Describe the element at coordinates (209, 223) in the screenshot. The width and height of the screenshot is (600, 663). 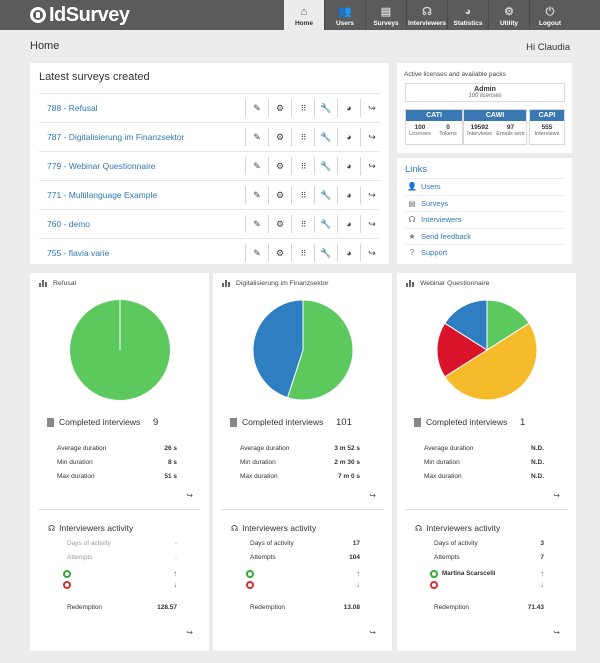
I see `survey-row: 760 - demo ✎ ⚙ ⠿ 🔧 ◕ ↪` at that location.